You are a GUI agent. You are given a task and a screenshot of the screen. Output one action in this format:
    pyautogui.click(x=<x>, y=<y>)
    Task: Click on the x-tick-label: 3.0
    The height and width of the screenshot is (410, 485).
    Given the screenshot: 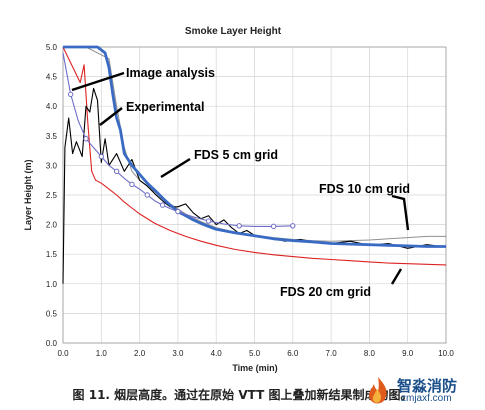 What is the action you would take?
    pyautogui.click(x=178, y=353)
    